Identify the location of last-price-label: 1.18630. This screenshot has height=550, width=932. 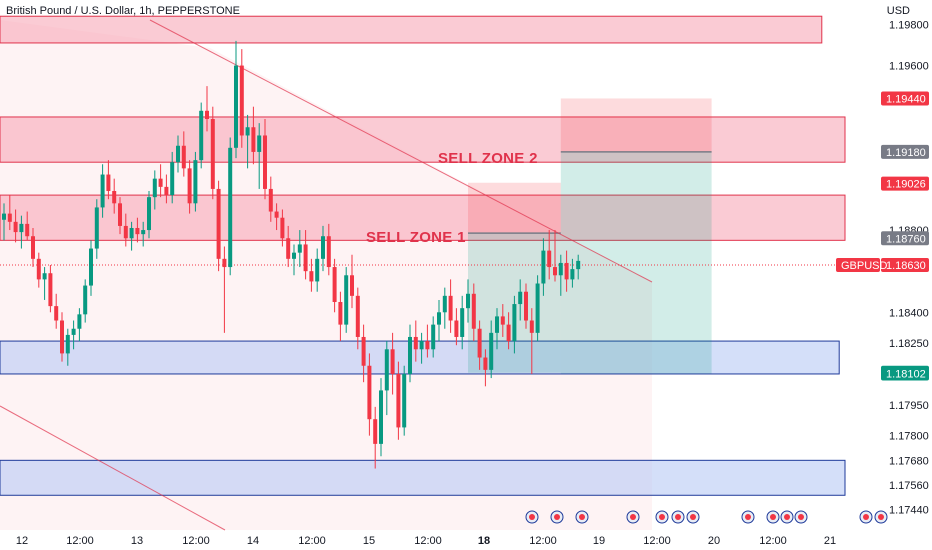
(906, 266).